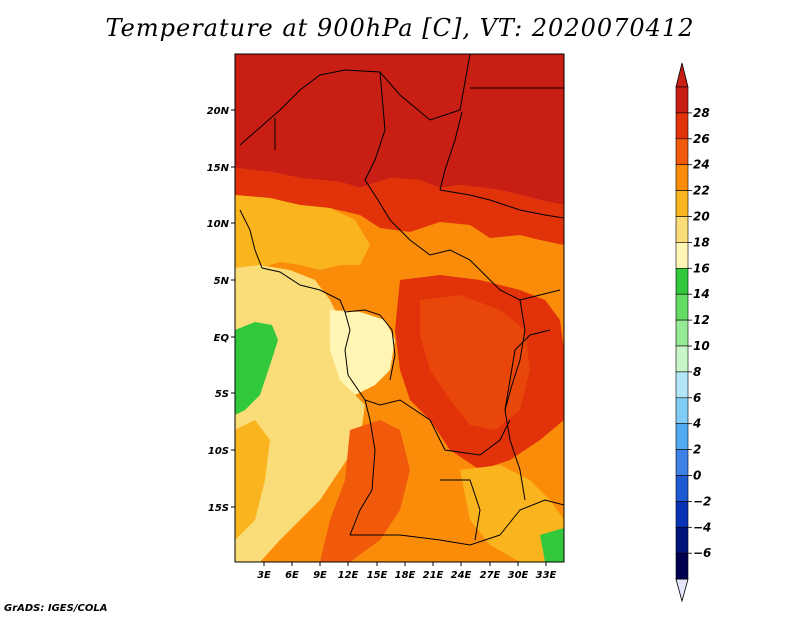  Describe the element at coordinates (320, 575) in the screenshot. I see `lon-label: 9E` at that location.